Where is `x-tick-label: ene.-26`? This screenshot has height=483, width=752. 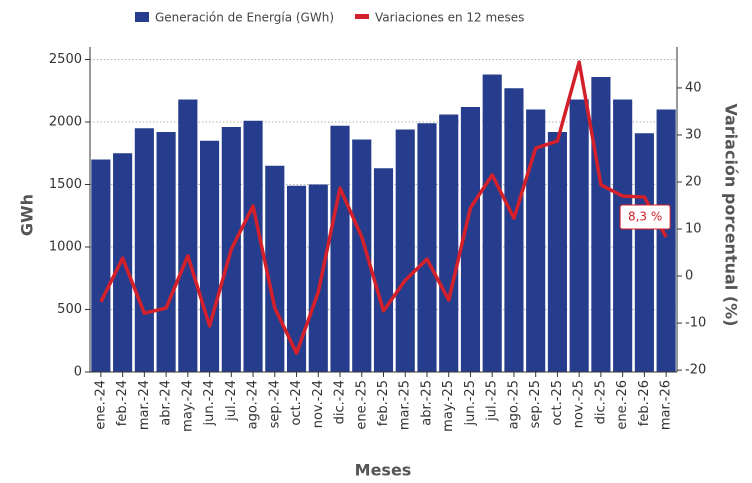 x-tick-label: ene.-26 is located at coordinates (622, 405).